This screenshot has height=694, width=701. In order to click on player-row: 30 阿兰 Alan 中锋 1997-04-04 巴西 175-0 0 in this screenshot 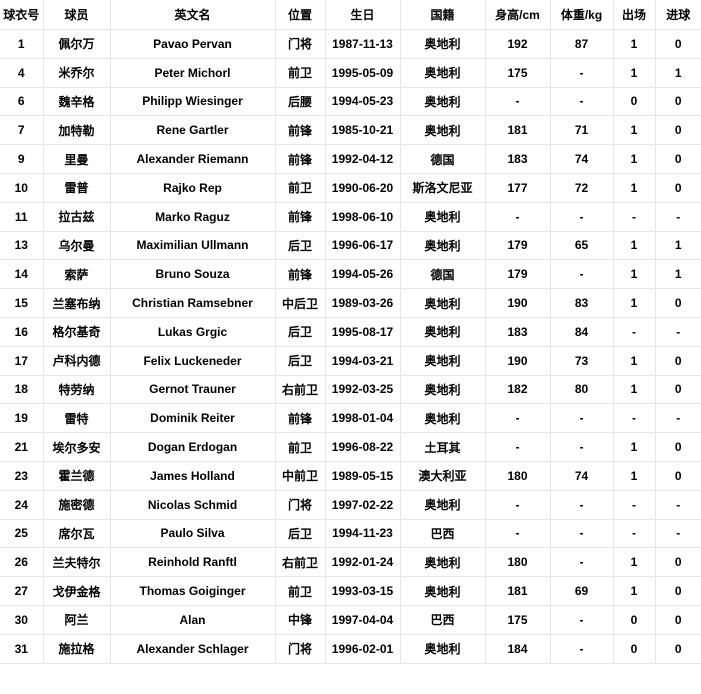, I will do `click(350, 619)`.